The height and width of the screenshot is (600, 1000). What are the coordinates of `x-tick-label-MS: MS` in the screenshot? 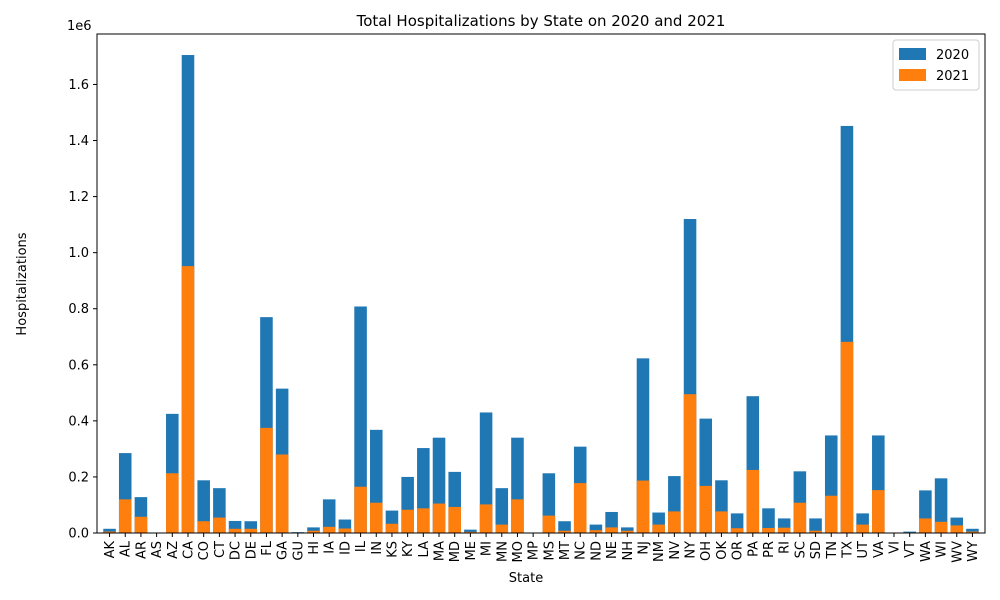 It's located at (549, 550).